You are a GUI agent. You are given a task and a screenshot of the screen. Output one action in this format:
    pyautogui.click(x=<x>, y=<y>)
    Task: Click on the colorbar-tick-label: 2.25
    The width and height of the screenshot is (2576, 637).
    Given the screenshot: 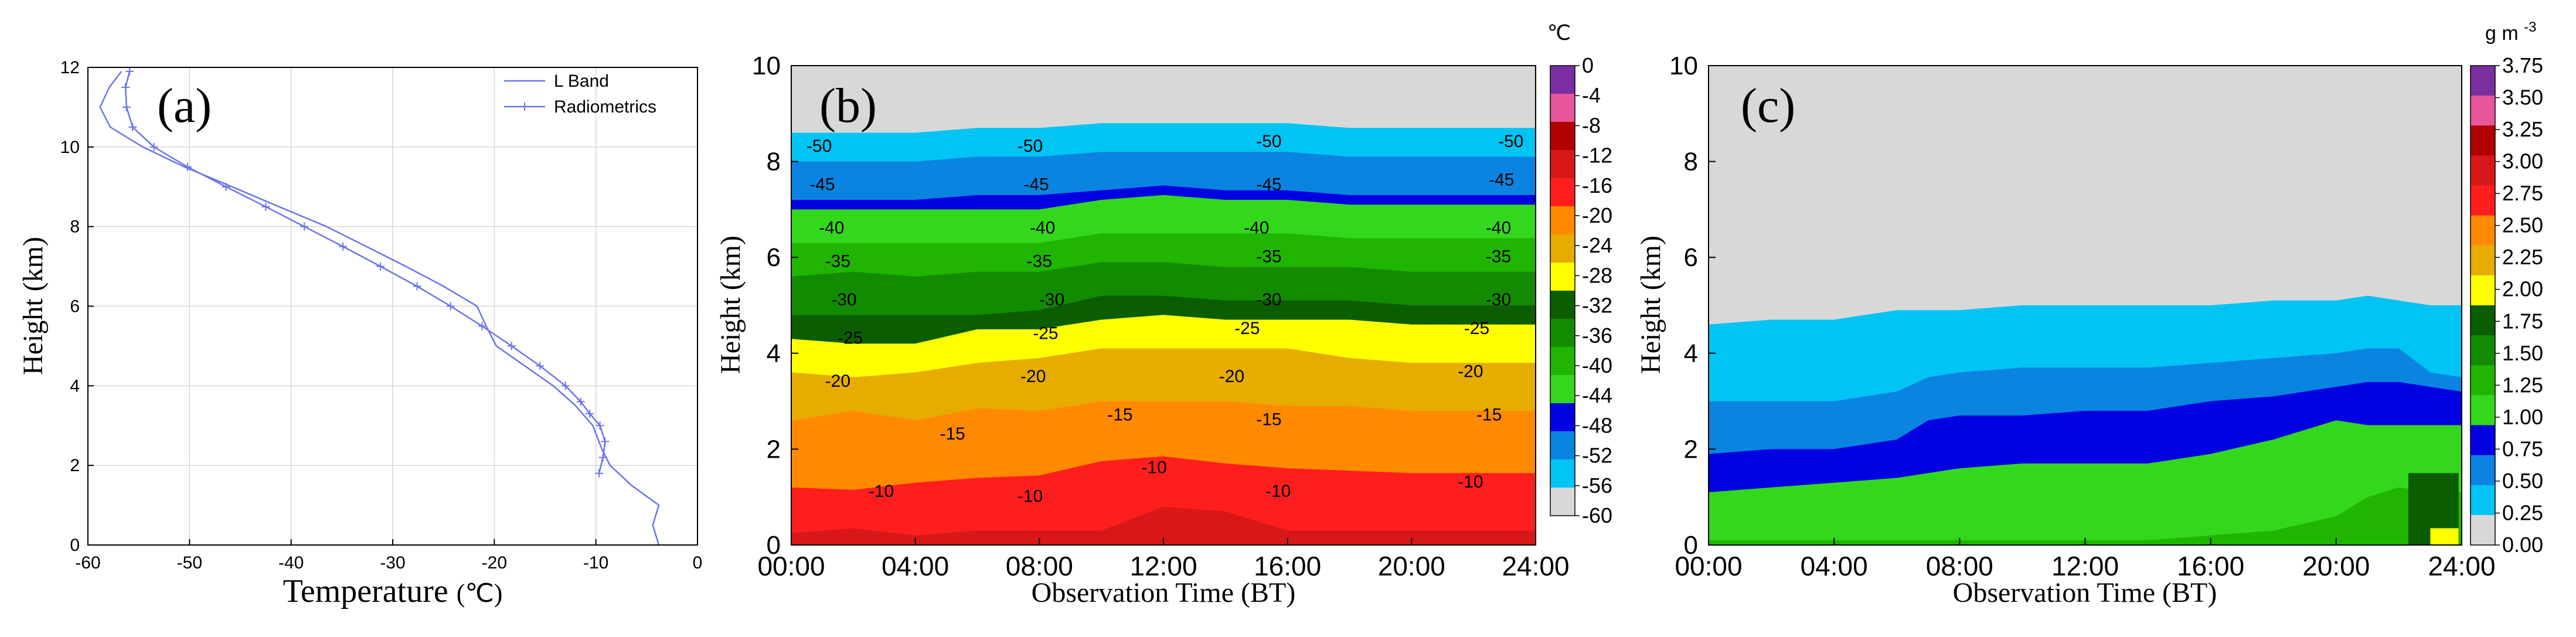 What is the action you would take?
    pyautogui.click(x=2522, y=257)
    